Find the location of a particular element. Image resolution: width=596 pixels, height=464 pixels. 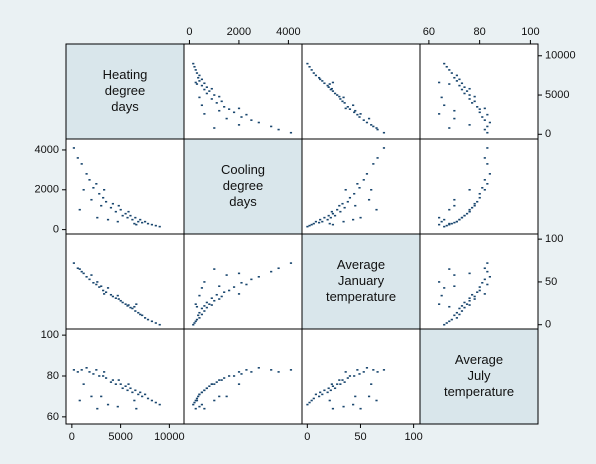

y-tick-label: 0 is located at coordinates (548, 134).